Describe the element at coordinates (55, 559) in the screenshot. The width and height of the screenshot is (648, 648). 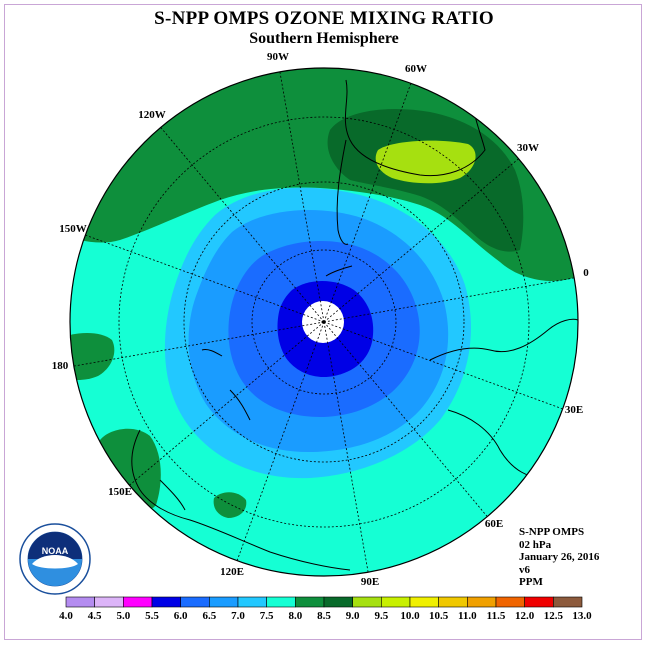
I see `noaa-logo-icon: NOAA` at that location.